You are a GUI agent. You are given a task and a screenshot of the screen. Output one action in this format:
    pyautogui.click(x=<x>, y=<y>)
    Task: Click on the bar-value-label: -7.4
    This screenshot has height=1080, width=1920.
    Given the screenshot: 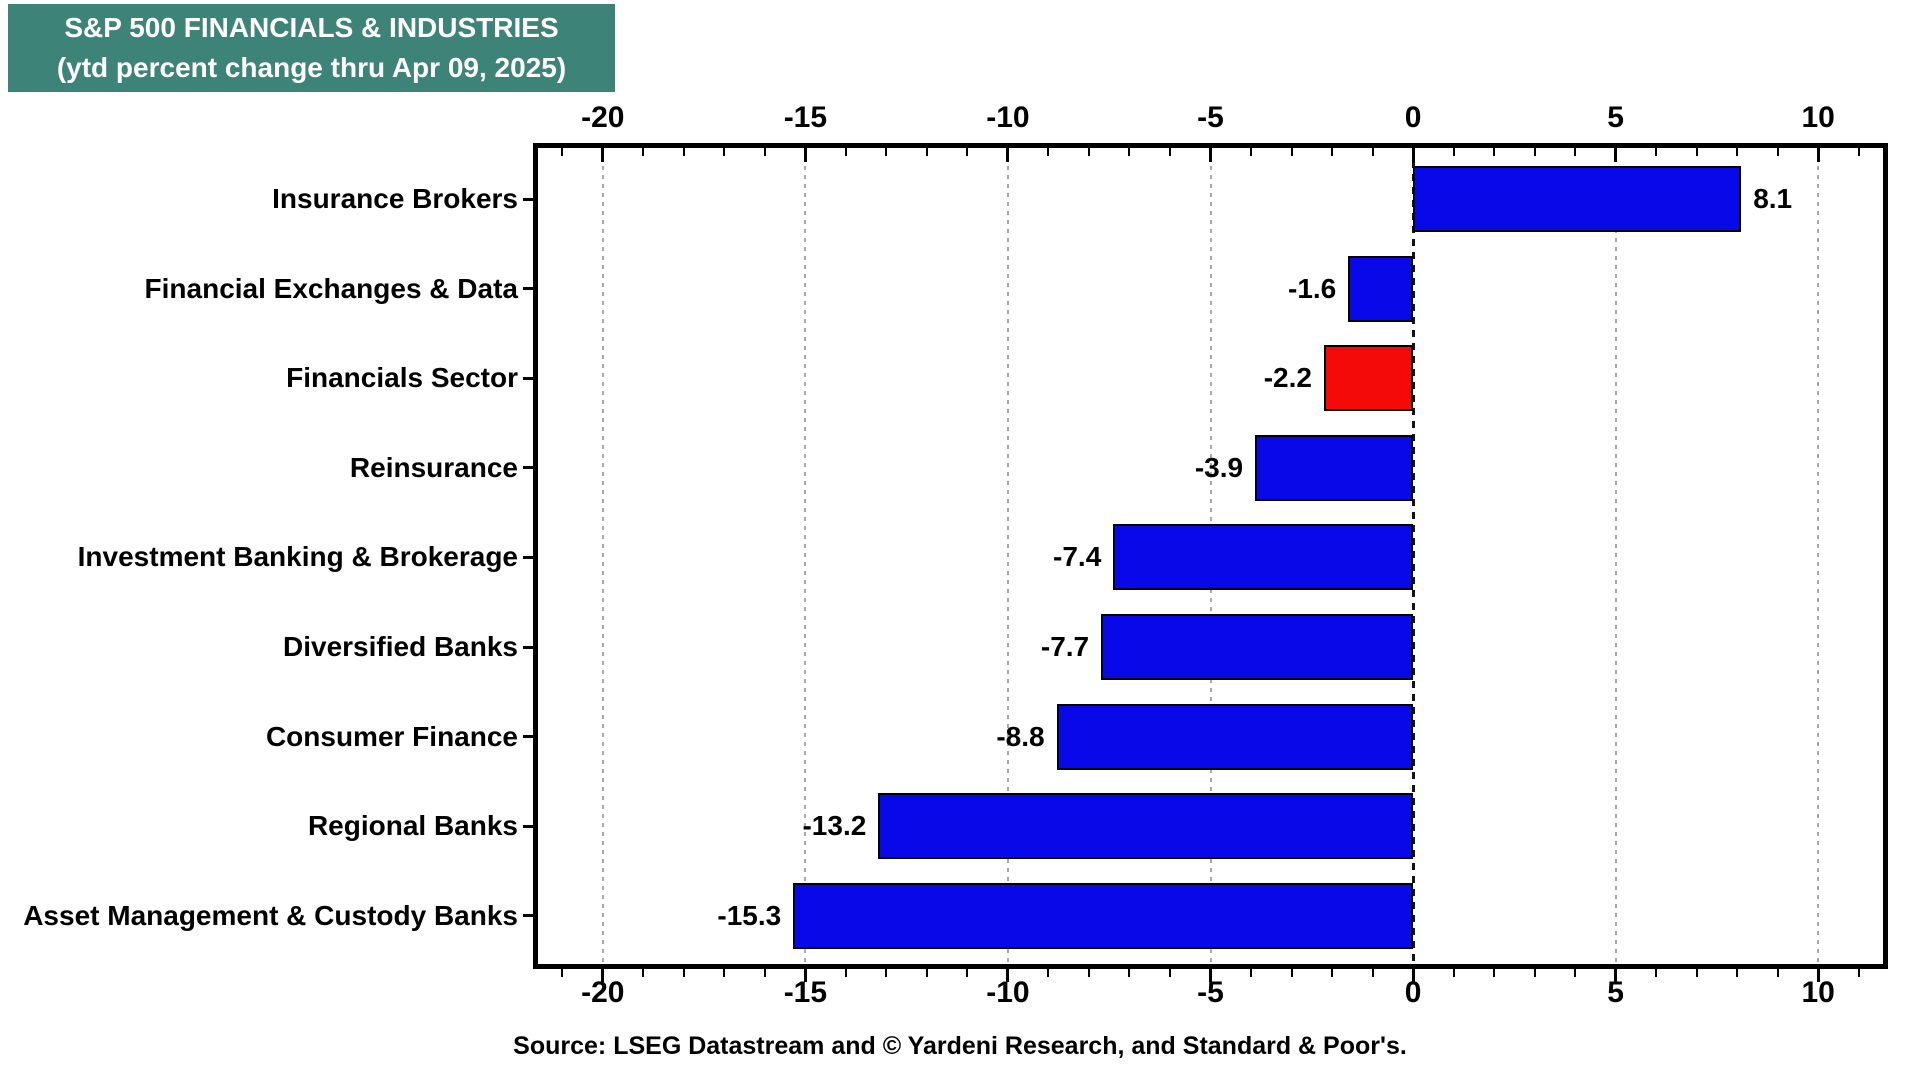 What is the action you would take?
    pyautogui.click(x=1077, y=557)
    